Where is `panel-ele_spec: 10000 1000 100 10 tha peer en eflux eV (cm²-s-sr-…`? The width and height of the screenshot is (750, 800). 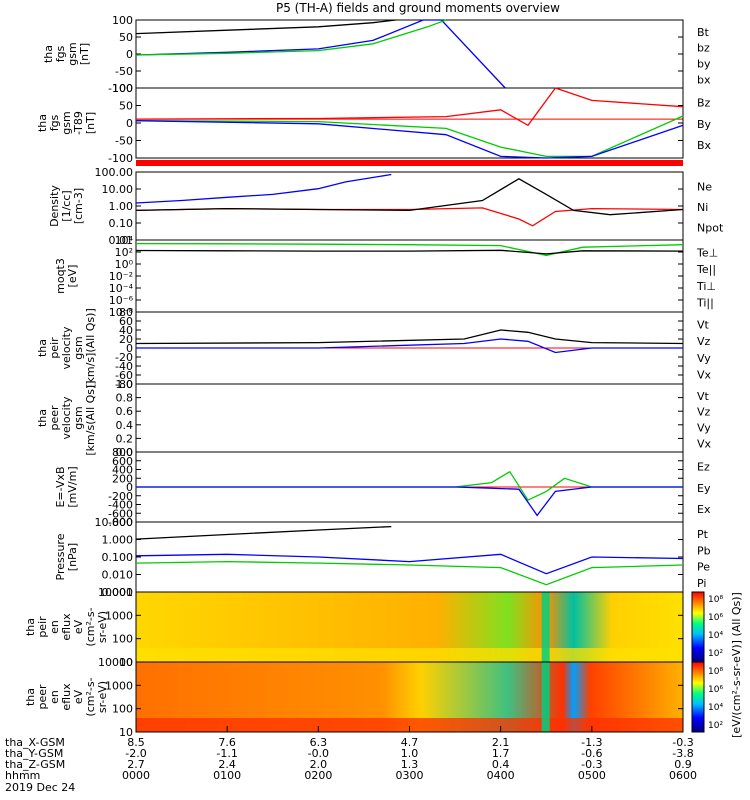 panel-ele_spec: 10000 1000 100 10 tha peer en eflux eV (cm²-s-sr-… is located at coordinates (354, 697).